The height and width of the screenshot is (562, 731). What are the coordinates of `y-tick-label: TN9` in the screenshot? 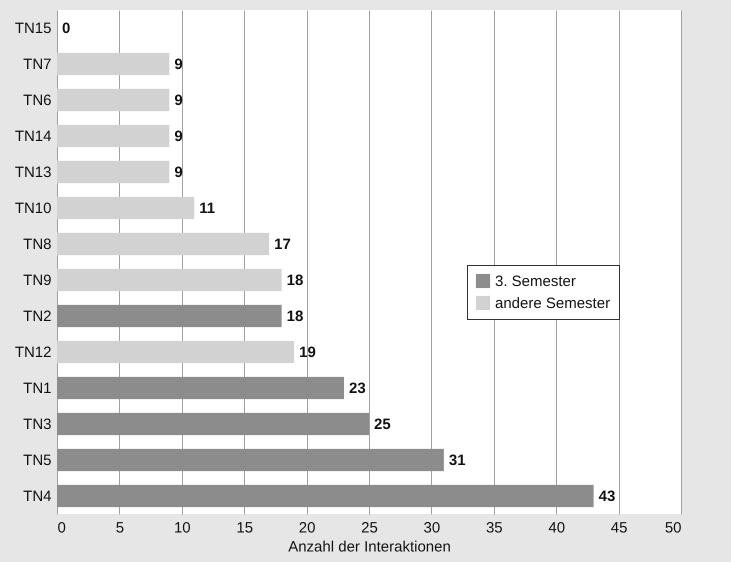 It's located at (37, 280).